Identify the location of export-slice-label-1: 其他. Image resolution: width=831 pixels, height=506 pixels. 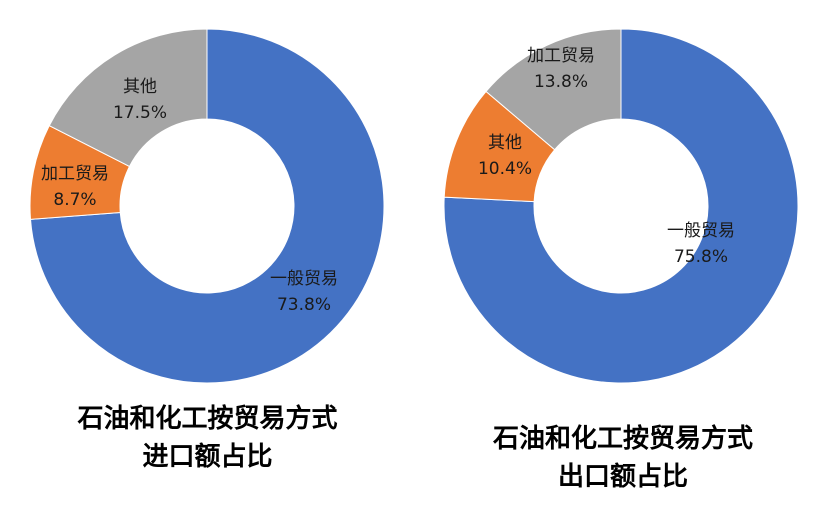
(505, 143).